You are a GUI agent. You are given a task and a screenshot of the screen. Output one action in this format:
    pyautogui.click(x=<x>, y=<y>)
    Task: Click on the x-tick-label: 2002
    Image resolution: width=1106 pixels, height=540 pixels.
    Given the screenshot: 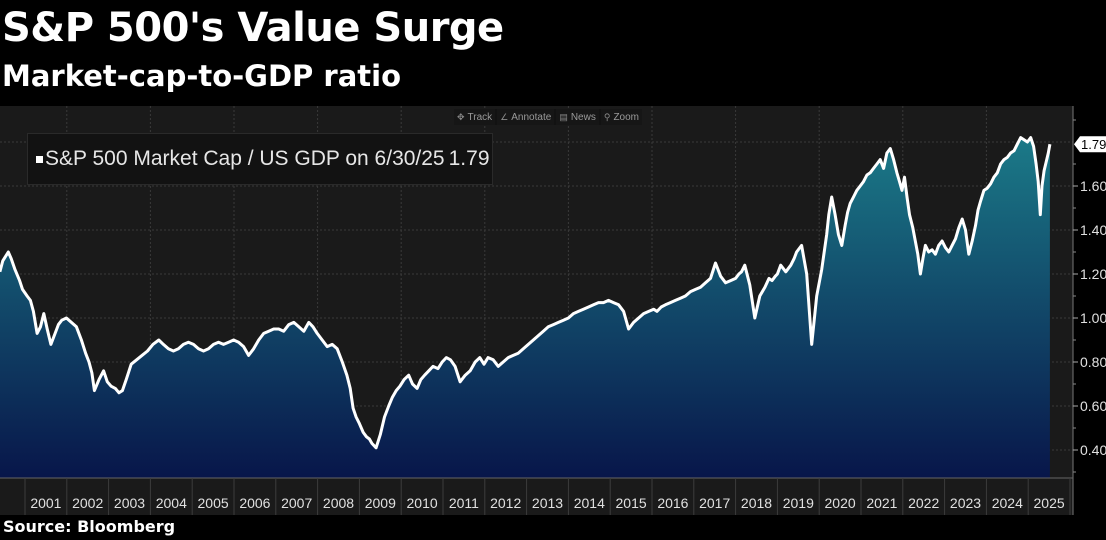 What is the action you would take?
    pyautogui.click(x=87, y=503)
    